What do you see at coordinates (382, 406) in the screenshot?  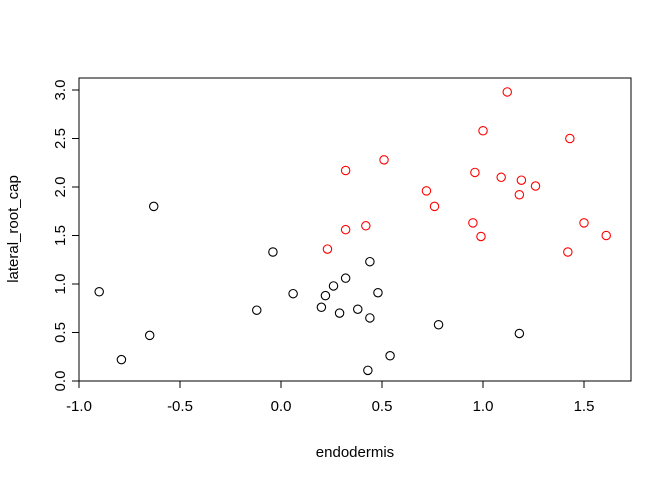 I see `x-tick-label: 0.5` at bounding box center [382, 406].